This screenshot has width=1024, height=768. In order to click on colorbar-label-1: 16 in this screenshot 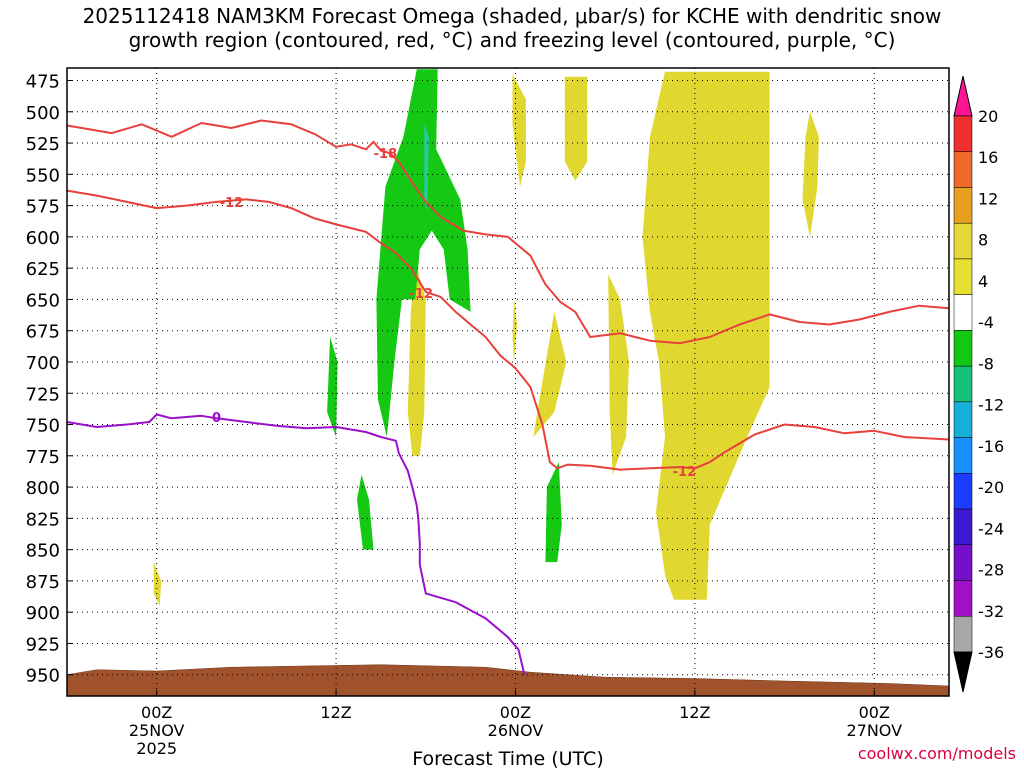, I will do `click(988, 157)`.